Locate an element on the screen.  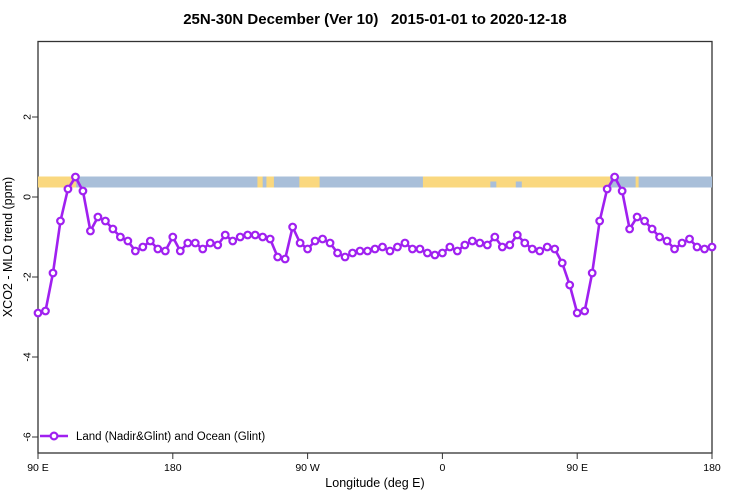
legend: Land (Nadir&Glint) and Ocean (Glint) is located at coordinates (152, 437).